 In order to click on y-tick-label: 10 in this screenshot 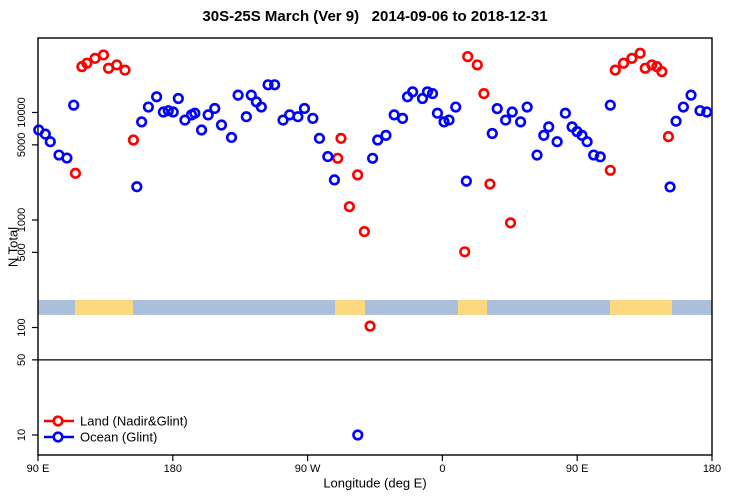, I will do `click(22, 435)`.